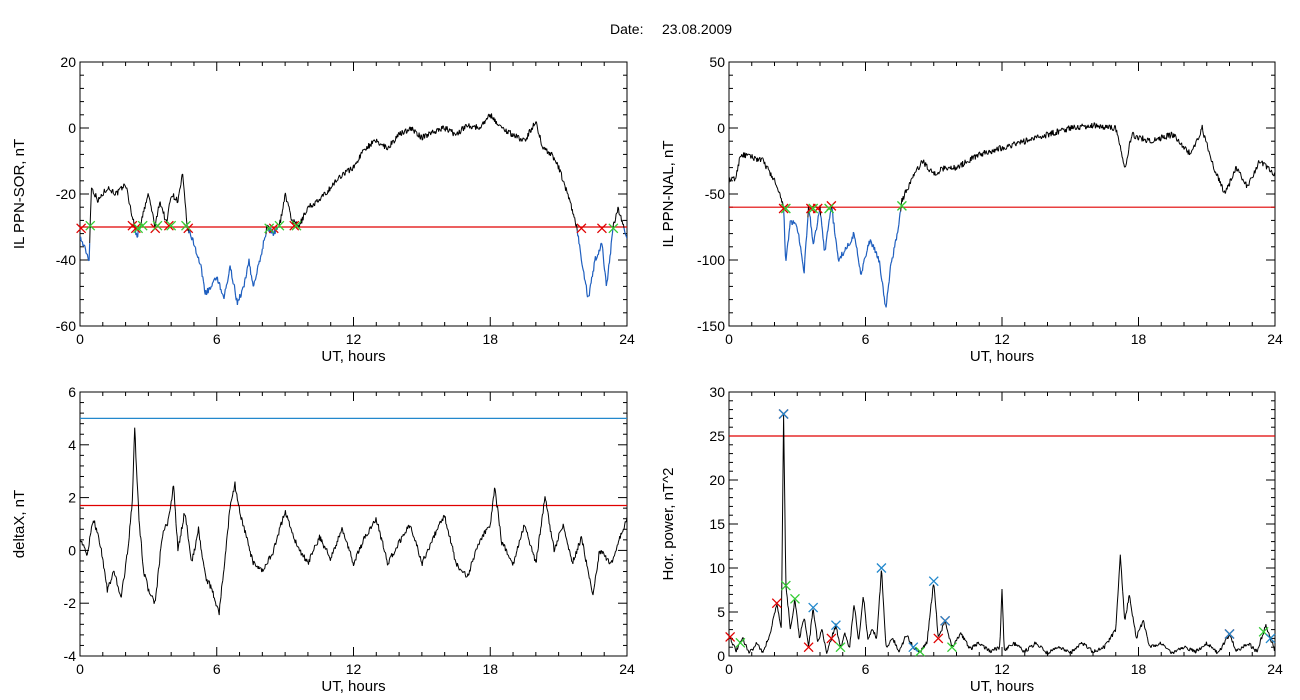 This screenshot has height=700, width=1300. What do you see at coordinates (717, 436) in the screenshot?
I see `y-tick-label: 25` at bounding box center [717, 436].